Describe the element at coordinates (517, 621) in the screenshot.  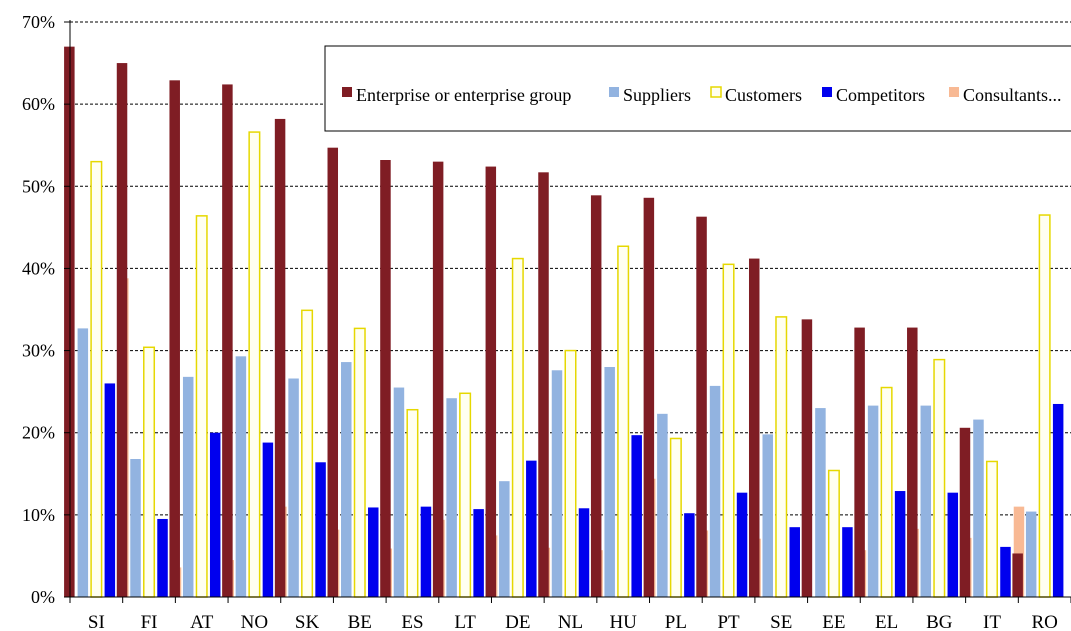
I see `x-tick-label: DE` at that location.